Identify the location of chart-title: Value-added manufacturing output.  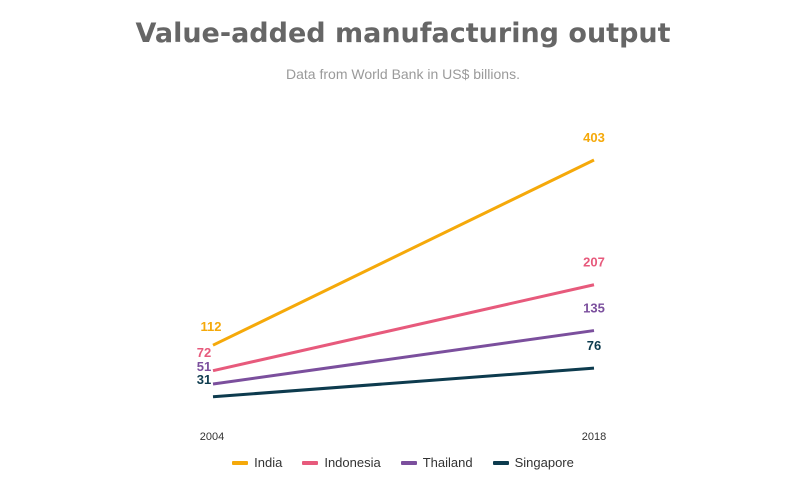
(403, 33).